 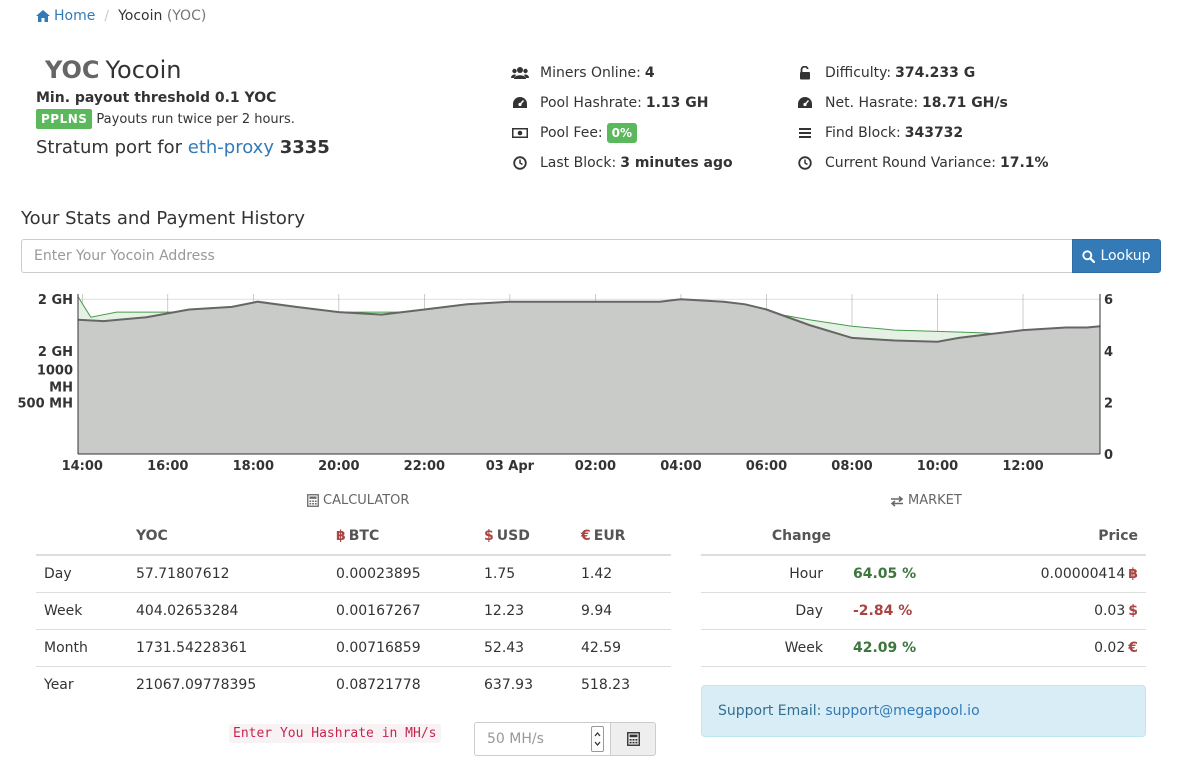 What do you see at coordinates (935, 73) in the screenshot?
I see `stat-value: 374.233 G` at bounding box center [935, 73].